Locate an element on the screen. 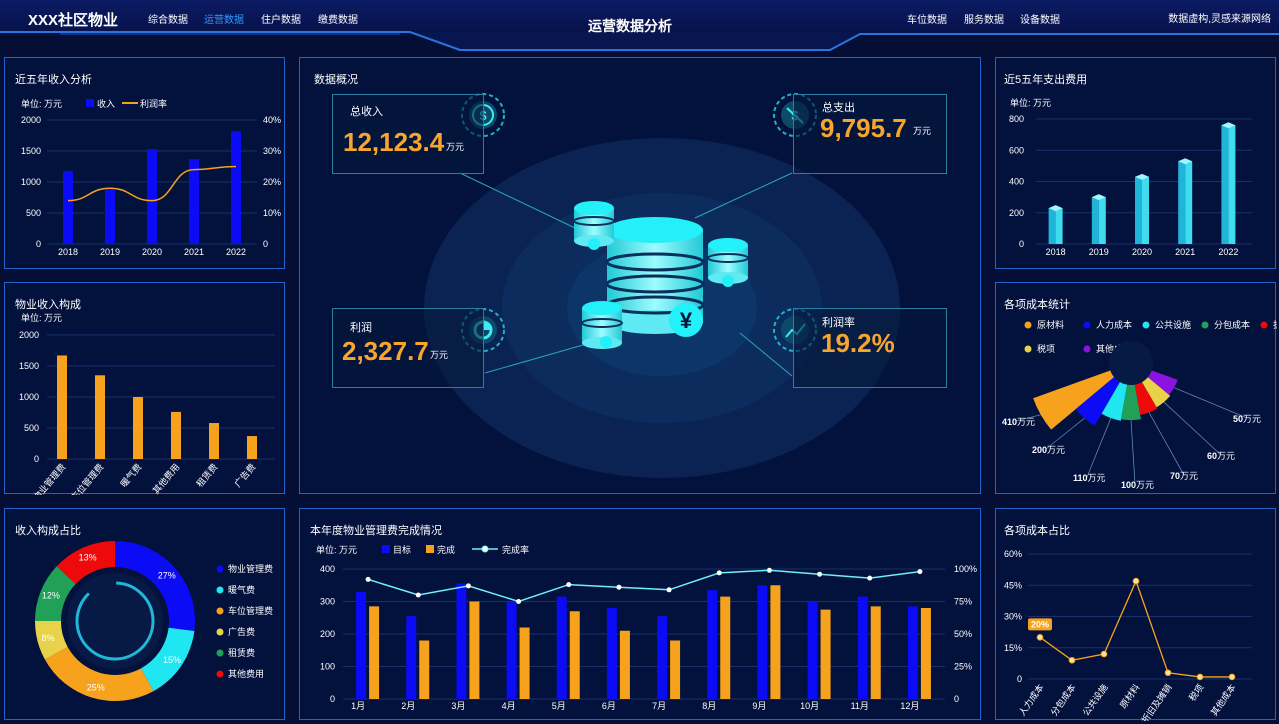 The width and height of the screenshot is (1279, 724). legend-rate: 完成率 is located at coordinates (515, 549).